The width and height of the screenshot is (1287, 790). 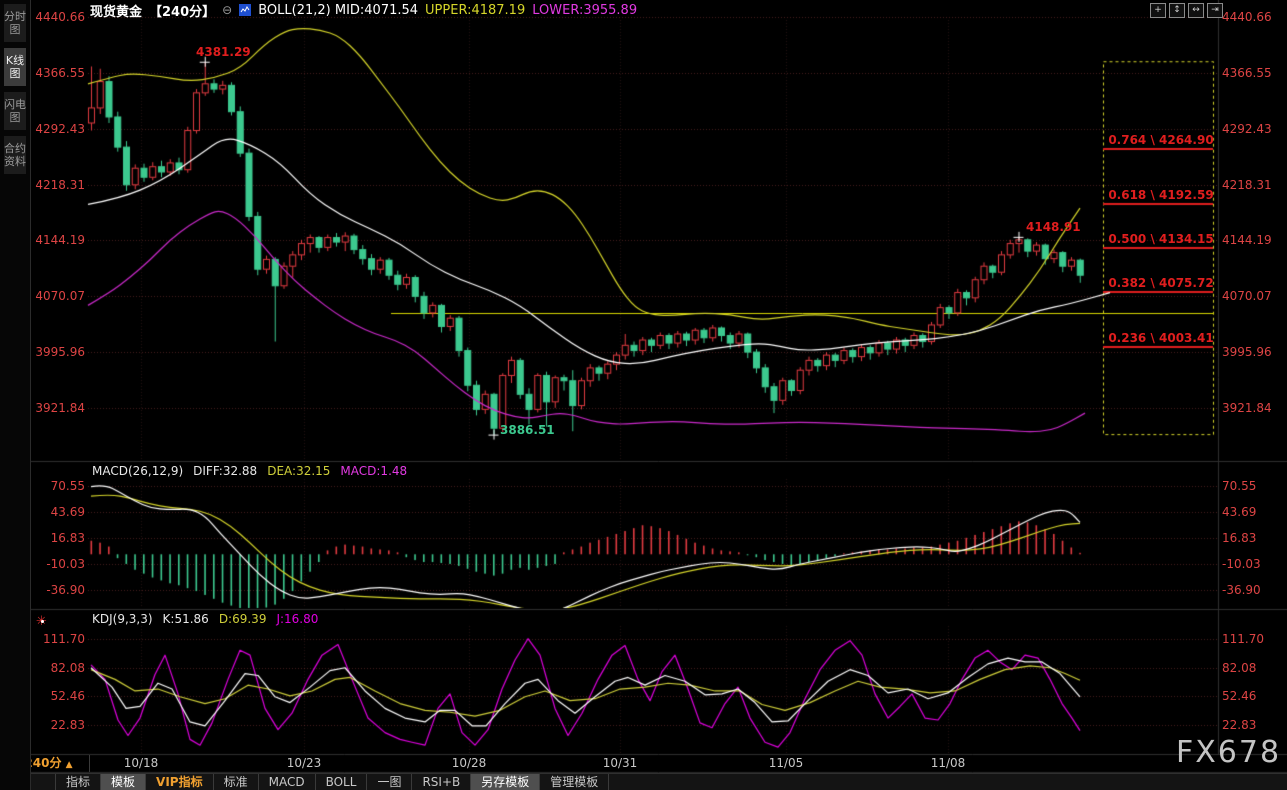 I want to click on candlestick-chart-icon, so click(x=245, y=10).